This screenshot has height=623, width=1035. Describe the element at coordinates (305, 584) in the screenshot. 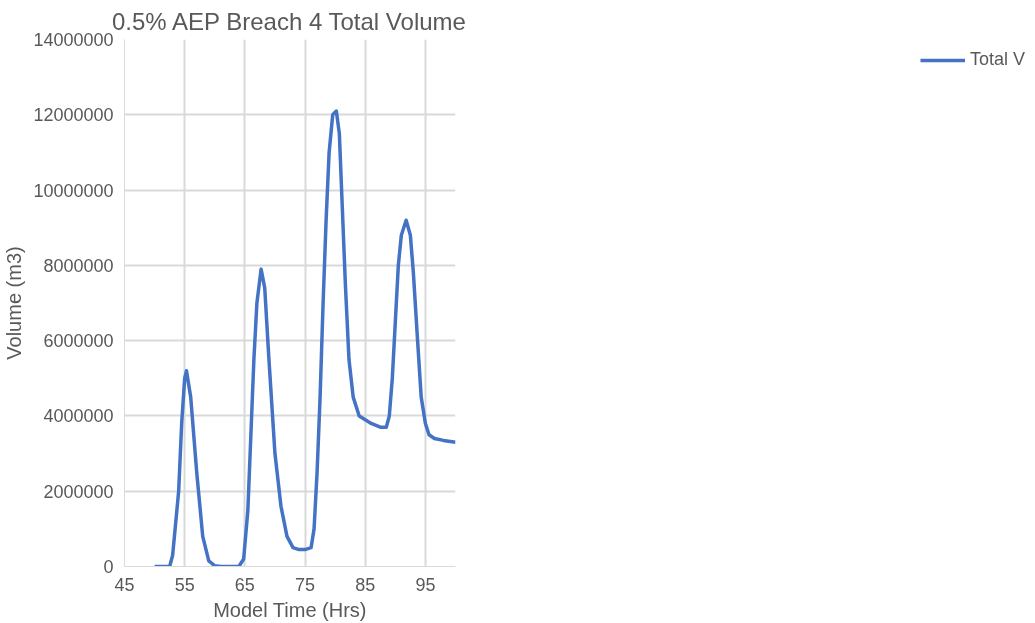

I see `x-tick-label: 75` at that location.